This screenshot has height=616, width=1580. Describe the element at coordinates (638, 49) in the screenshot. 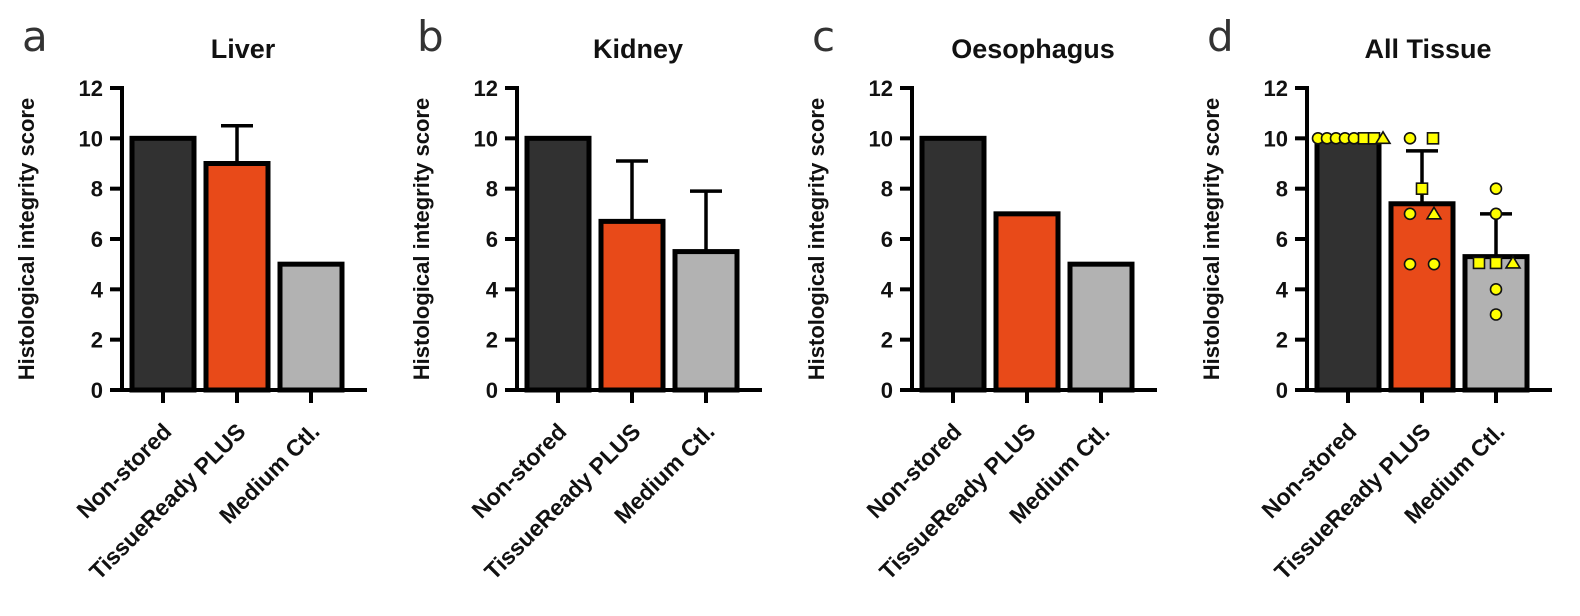

I see `panel-title-kidney: Kidney` at that location.